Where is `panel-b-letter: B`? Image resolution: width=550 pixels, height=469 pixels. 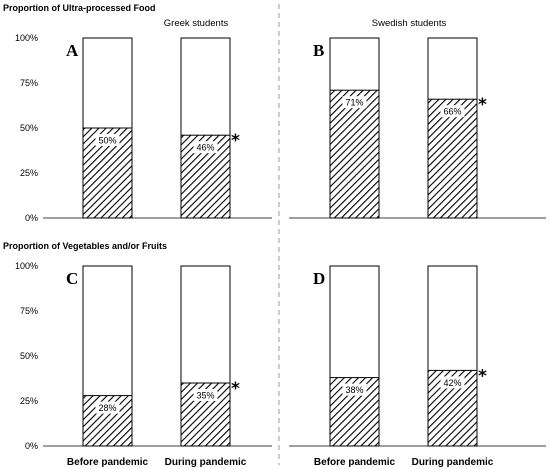 panel-b-letter: B is located at coordinates (318, 50).